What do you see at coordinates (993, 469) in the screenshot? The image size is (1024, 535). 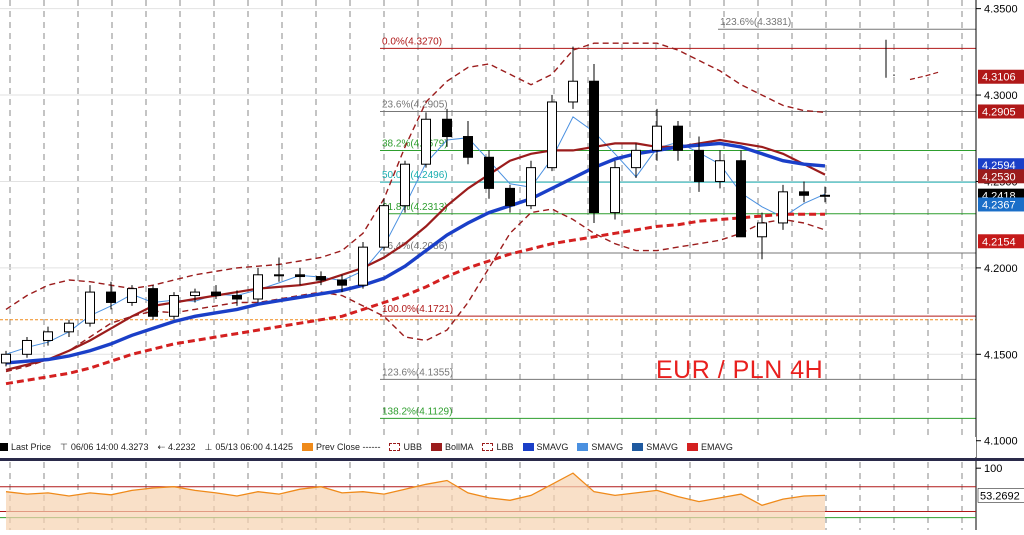 I see `oscillator-tick-label: 100` at bounding box center [993, 469].